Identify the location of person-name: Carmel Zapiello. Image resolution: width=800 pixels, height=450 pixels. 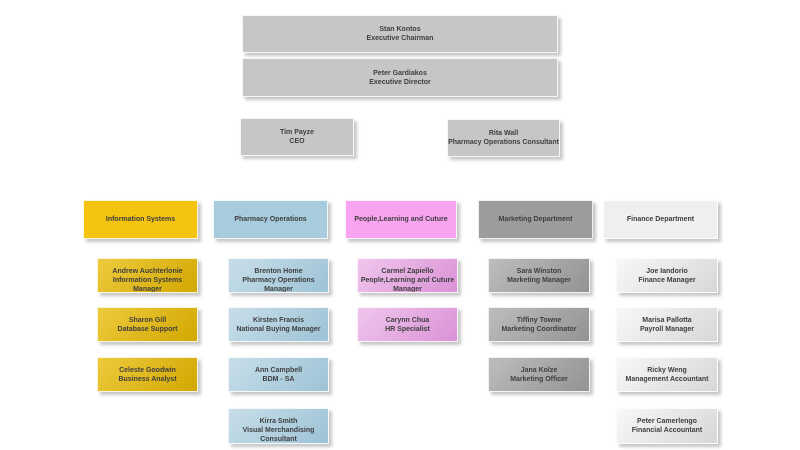
(407, 271).